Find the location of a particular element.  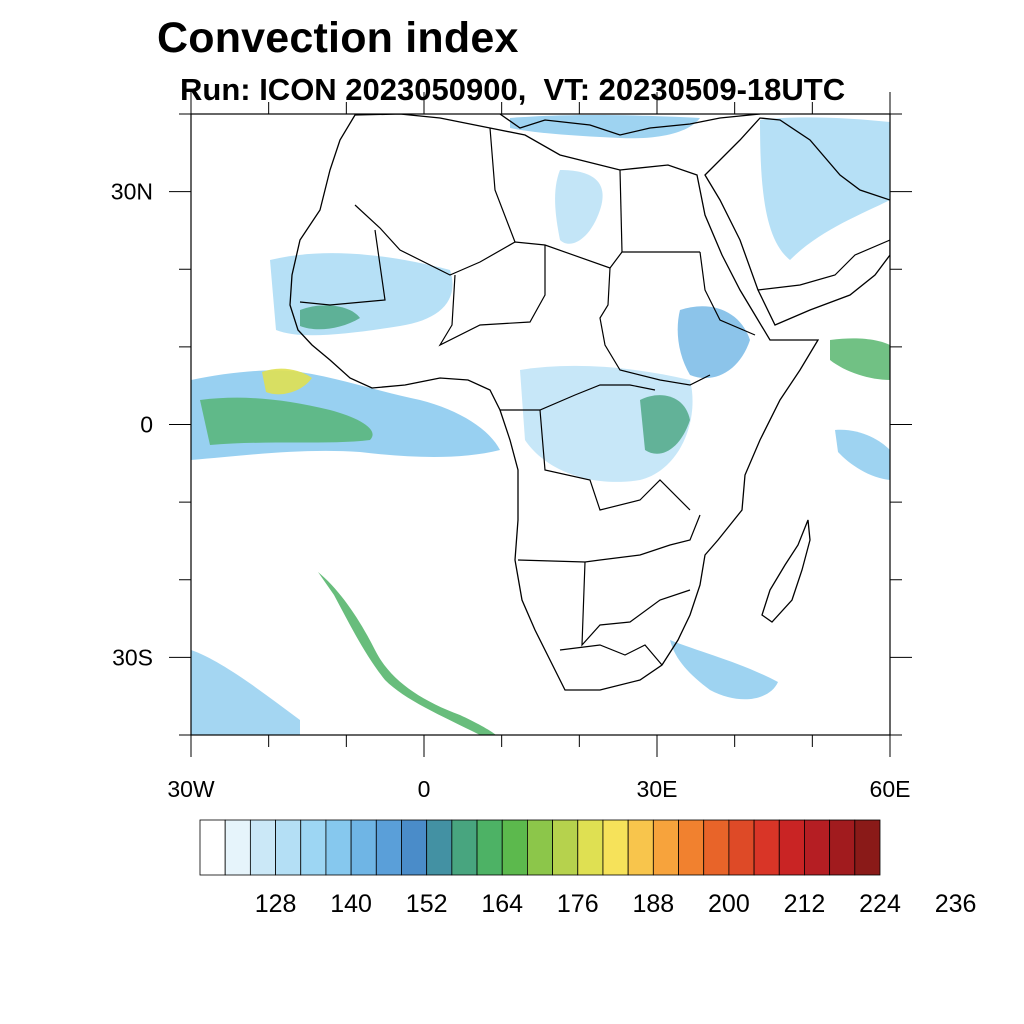

lon-tick-label: 60E is located at coordinates (890, 789).